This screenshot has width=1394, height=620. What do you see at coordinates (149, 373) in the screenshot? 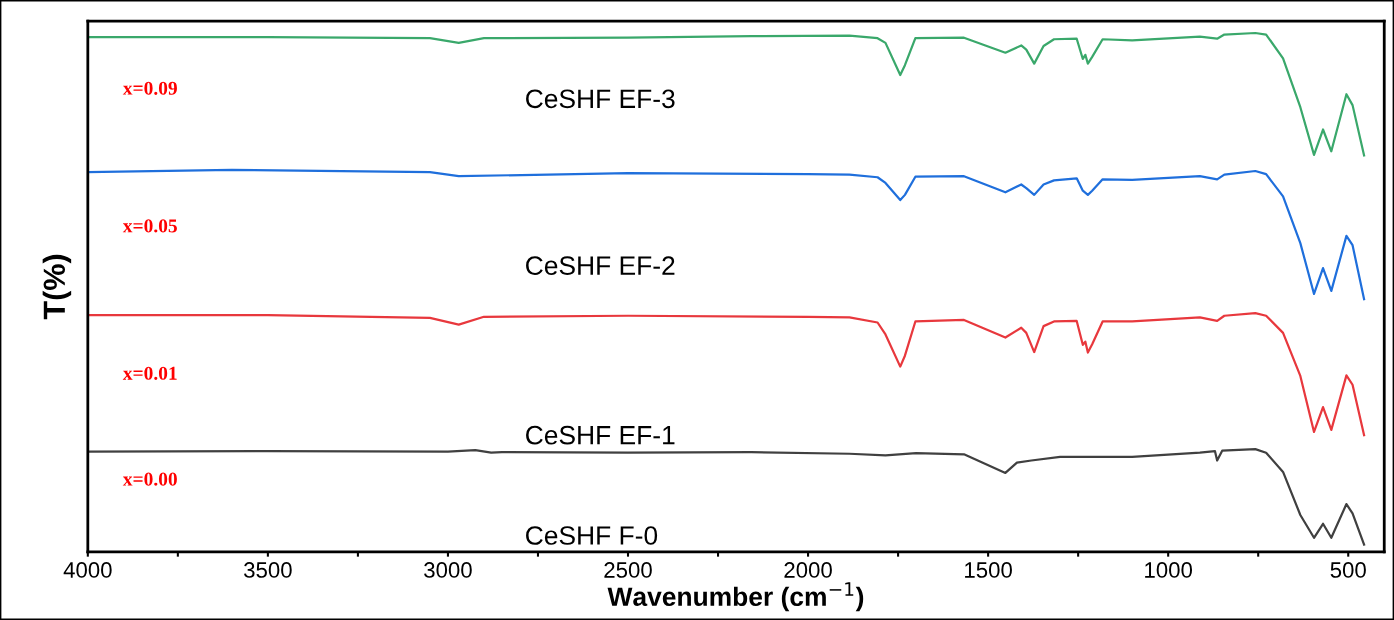
I see `annotation: x=0.01` at bounding box center [149, 373].